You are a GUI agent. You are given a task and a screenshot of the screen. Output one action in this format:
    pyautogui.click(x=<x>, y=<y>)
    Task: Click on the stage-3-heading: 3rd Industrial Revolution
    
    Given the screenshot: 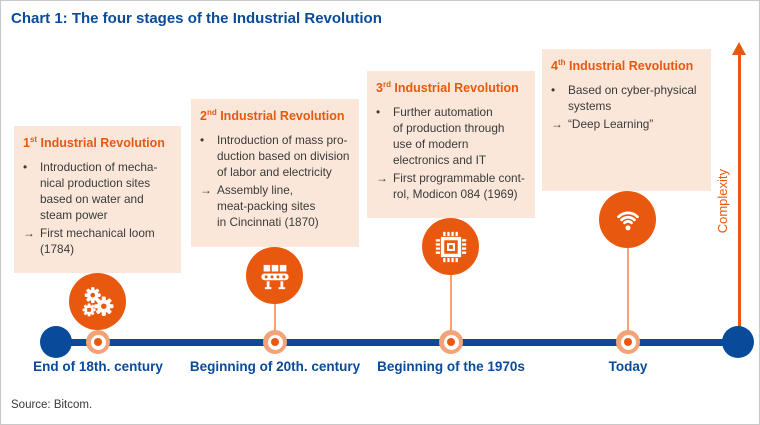 What is the action you would take?
    pyautogui.click(x=451, y=87)
    